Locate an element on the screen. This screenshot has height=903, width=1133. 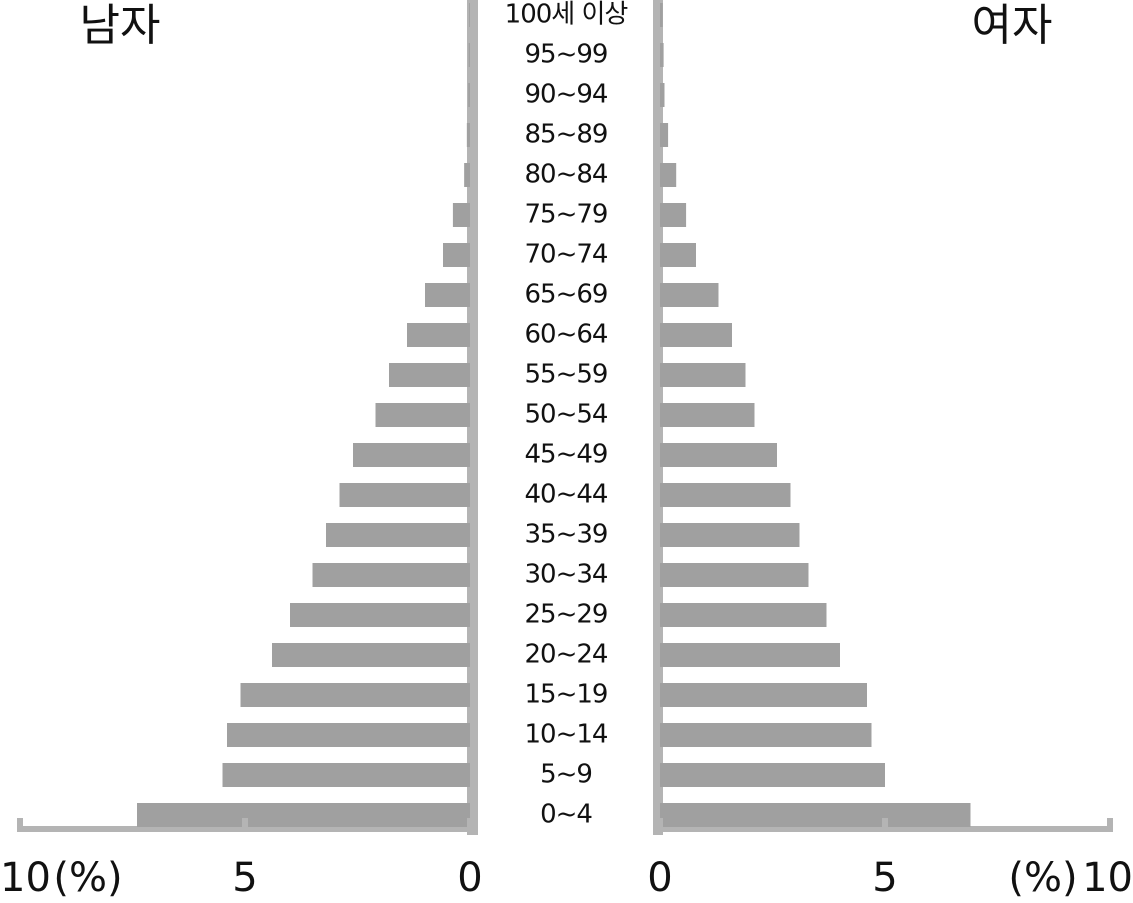
male-title: 남자 is located at coordinates (120, 25).